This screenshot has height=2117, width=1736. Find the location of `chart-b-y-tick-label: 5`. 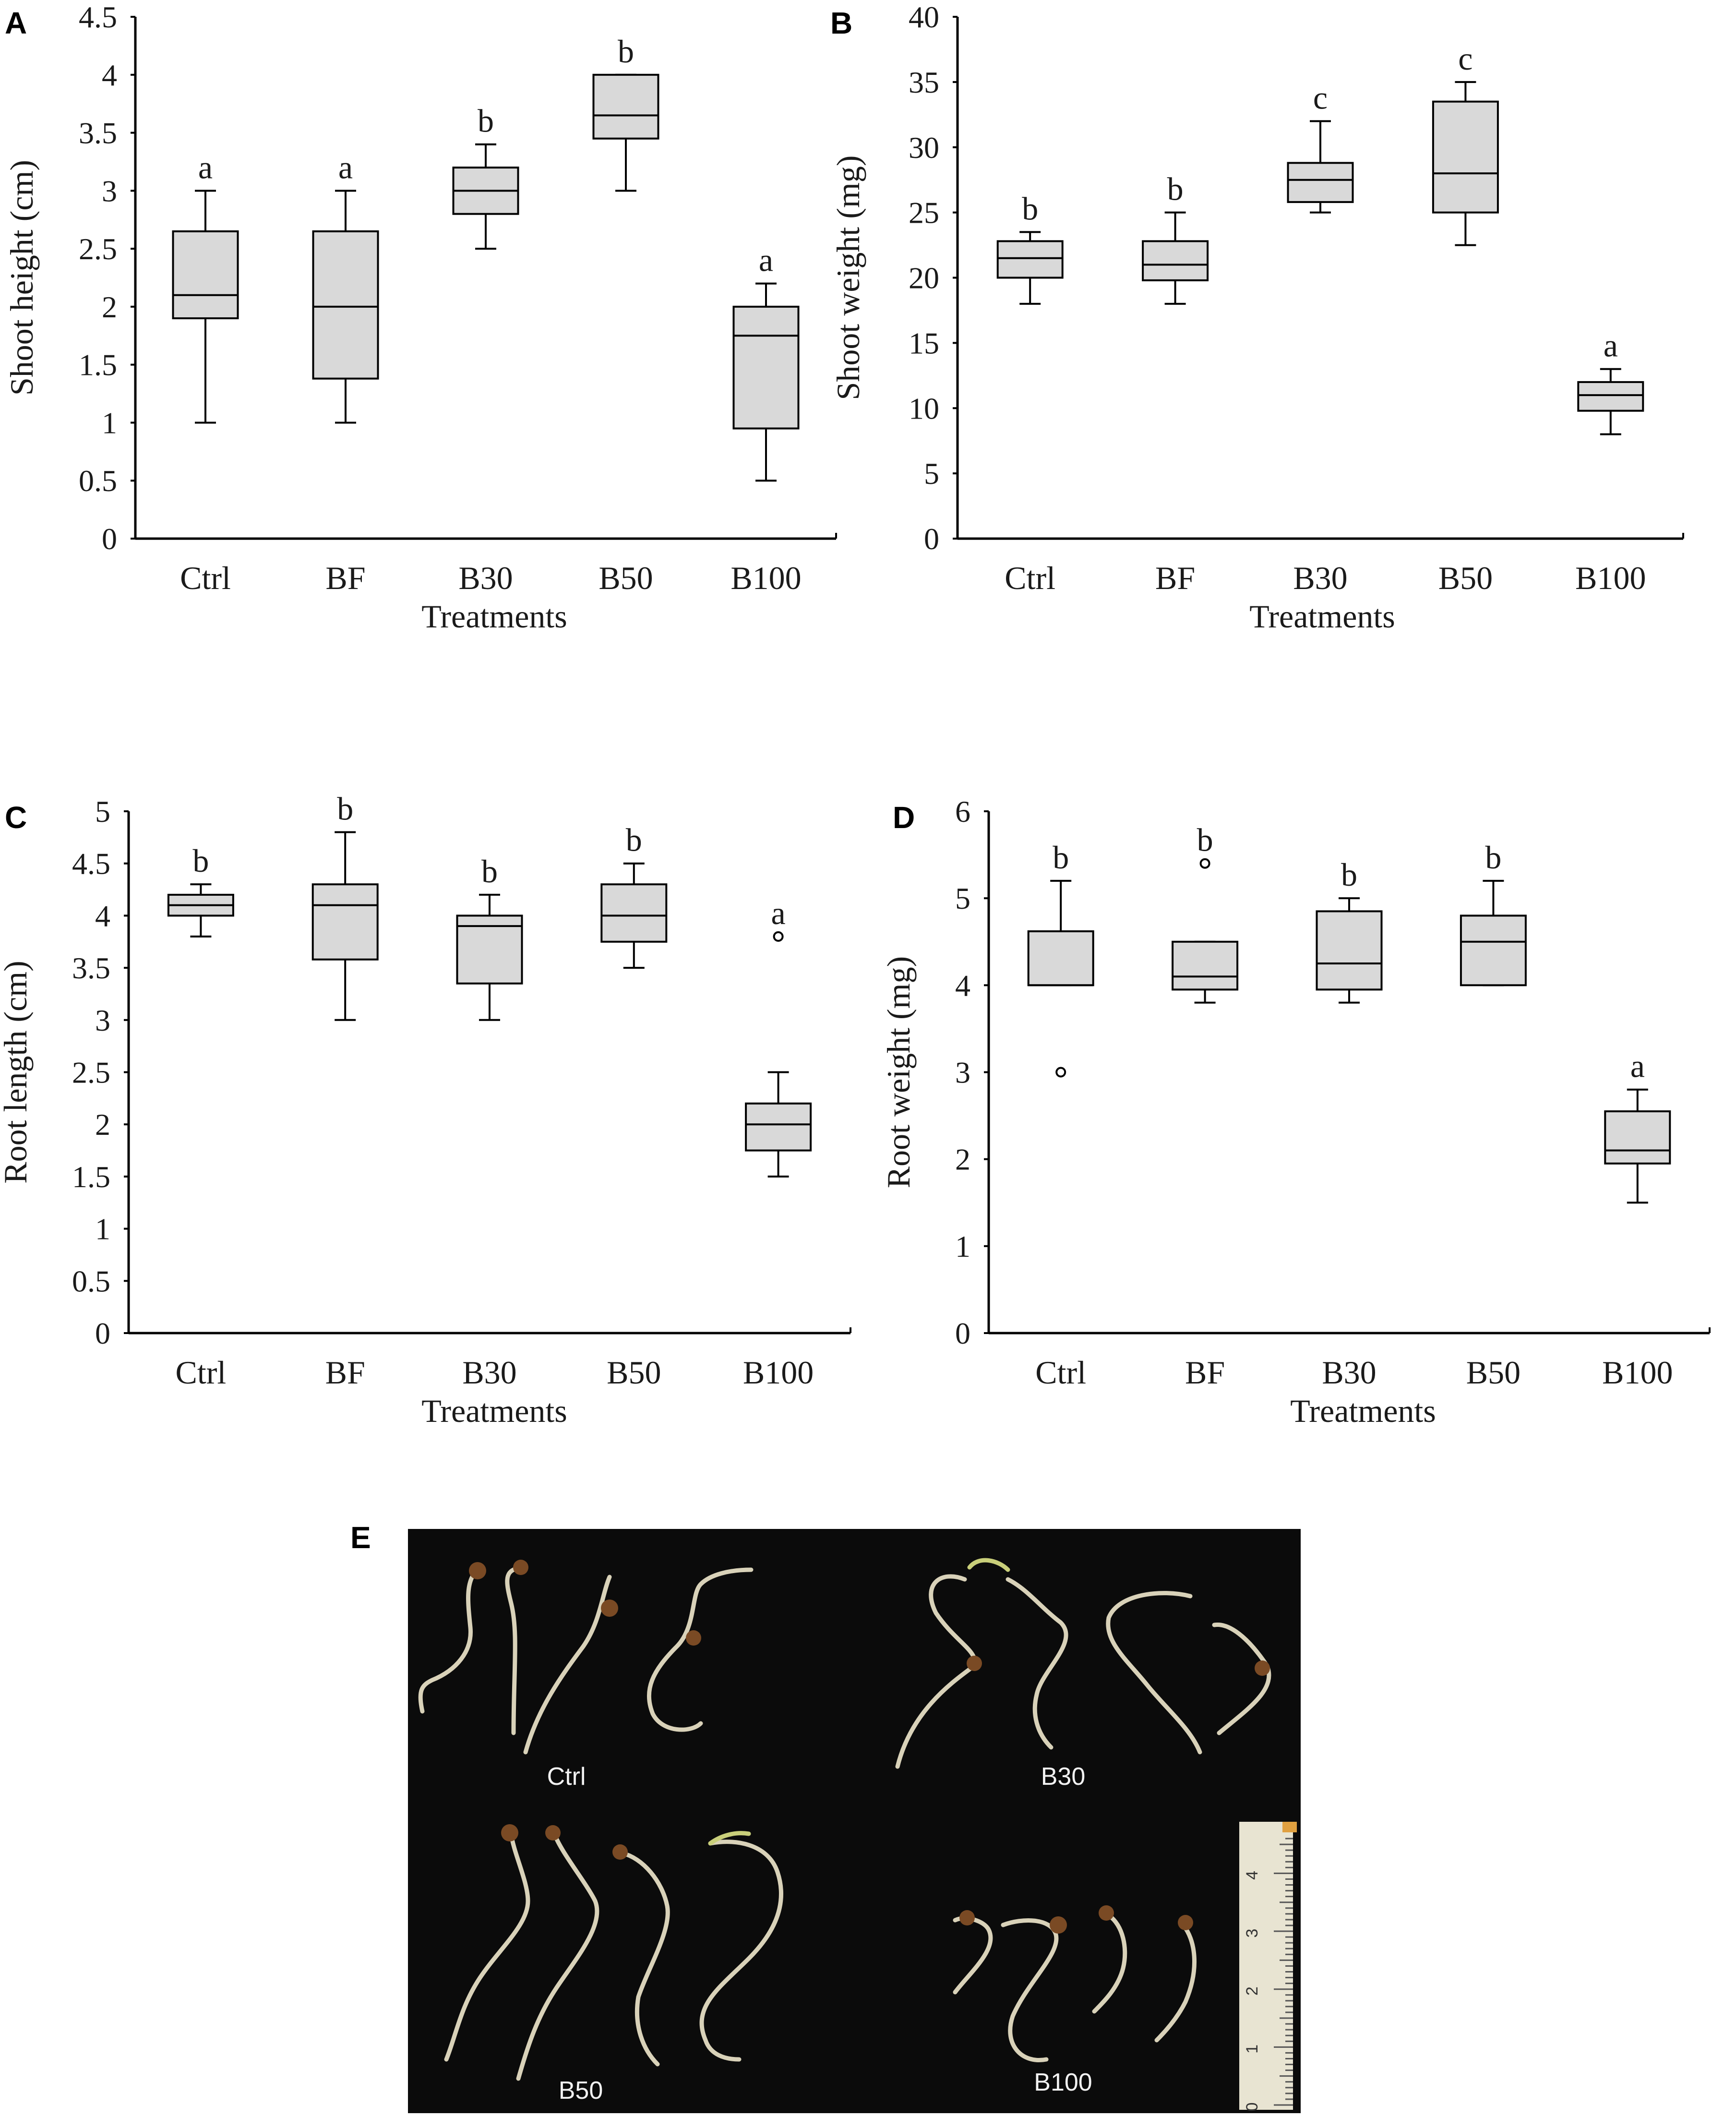

chart-b-y-tick-label: 5 is located at coordinates (931, 474).